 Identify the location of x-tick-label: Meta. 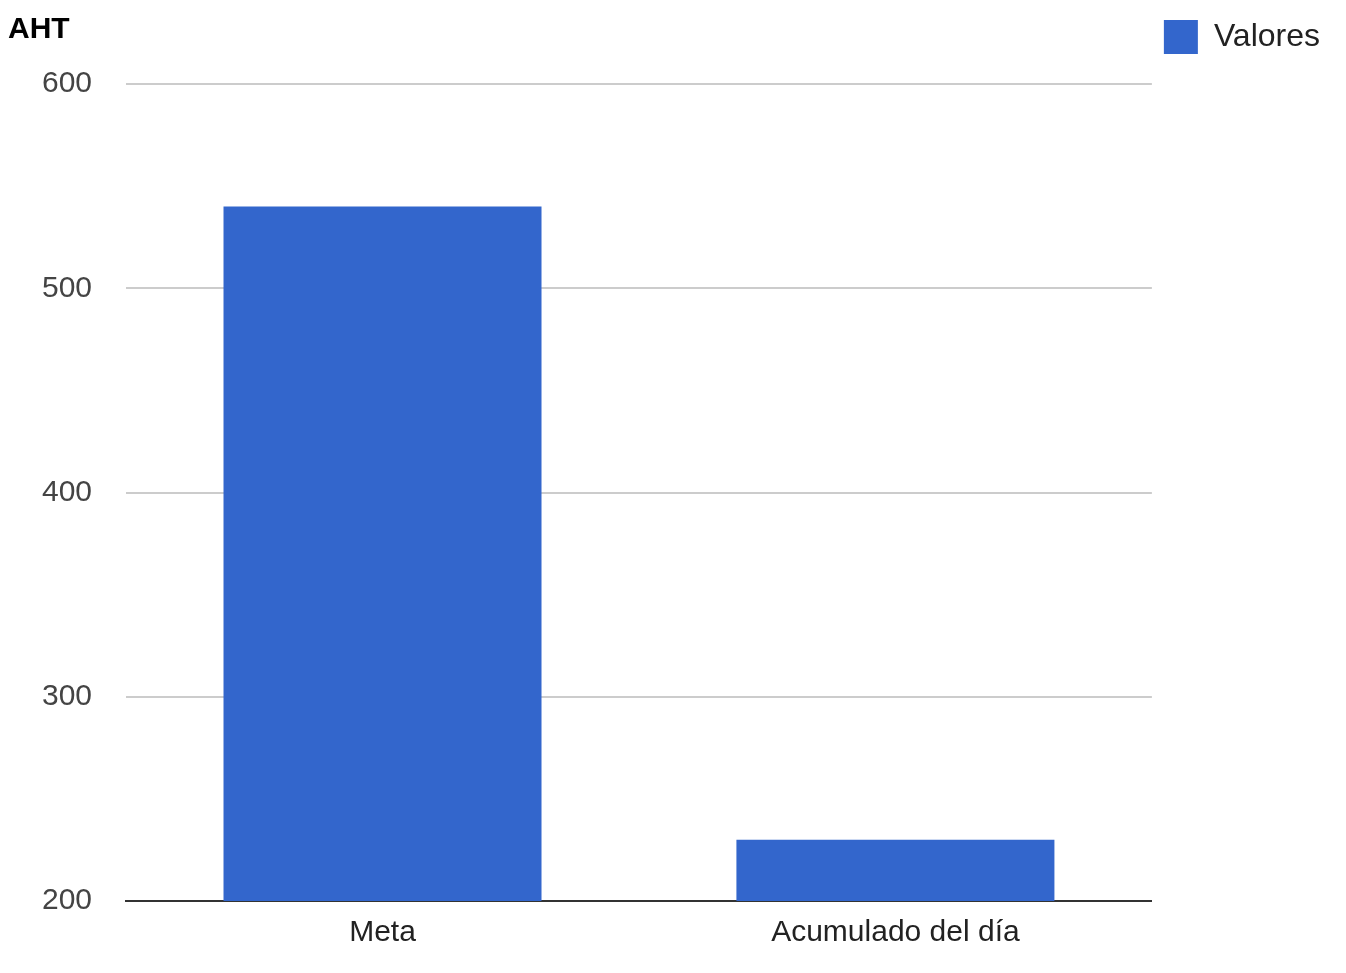
(383, 931).